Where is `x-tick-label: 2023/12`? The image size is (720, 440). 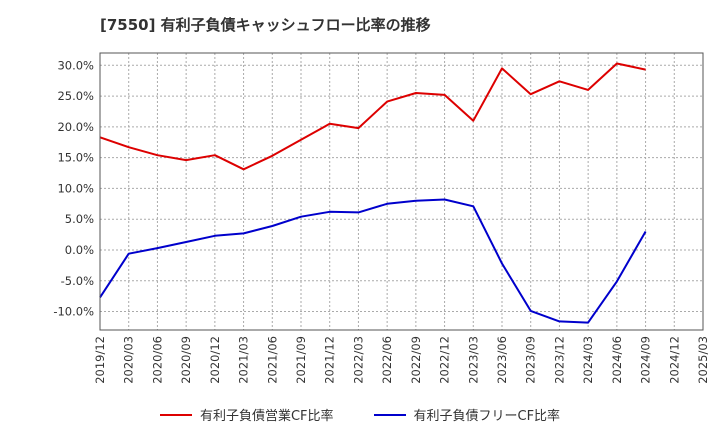 x-tick-label: 2023/12 is located at coordinates (559, 360).